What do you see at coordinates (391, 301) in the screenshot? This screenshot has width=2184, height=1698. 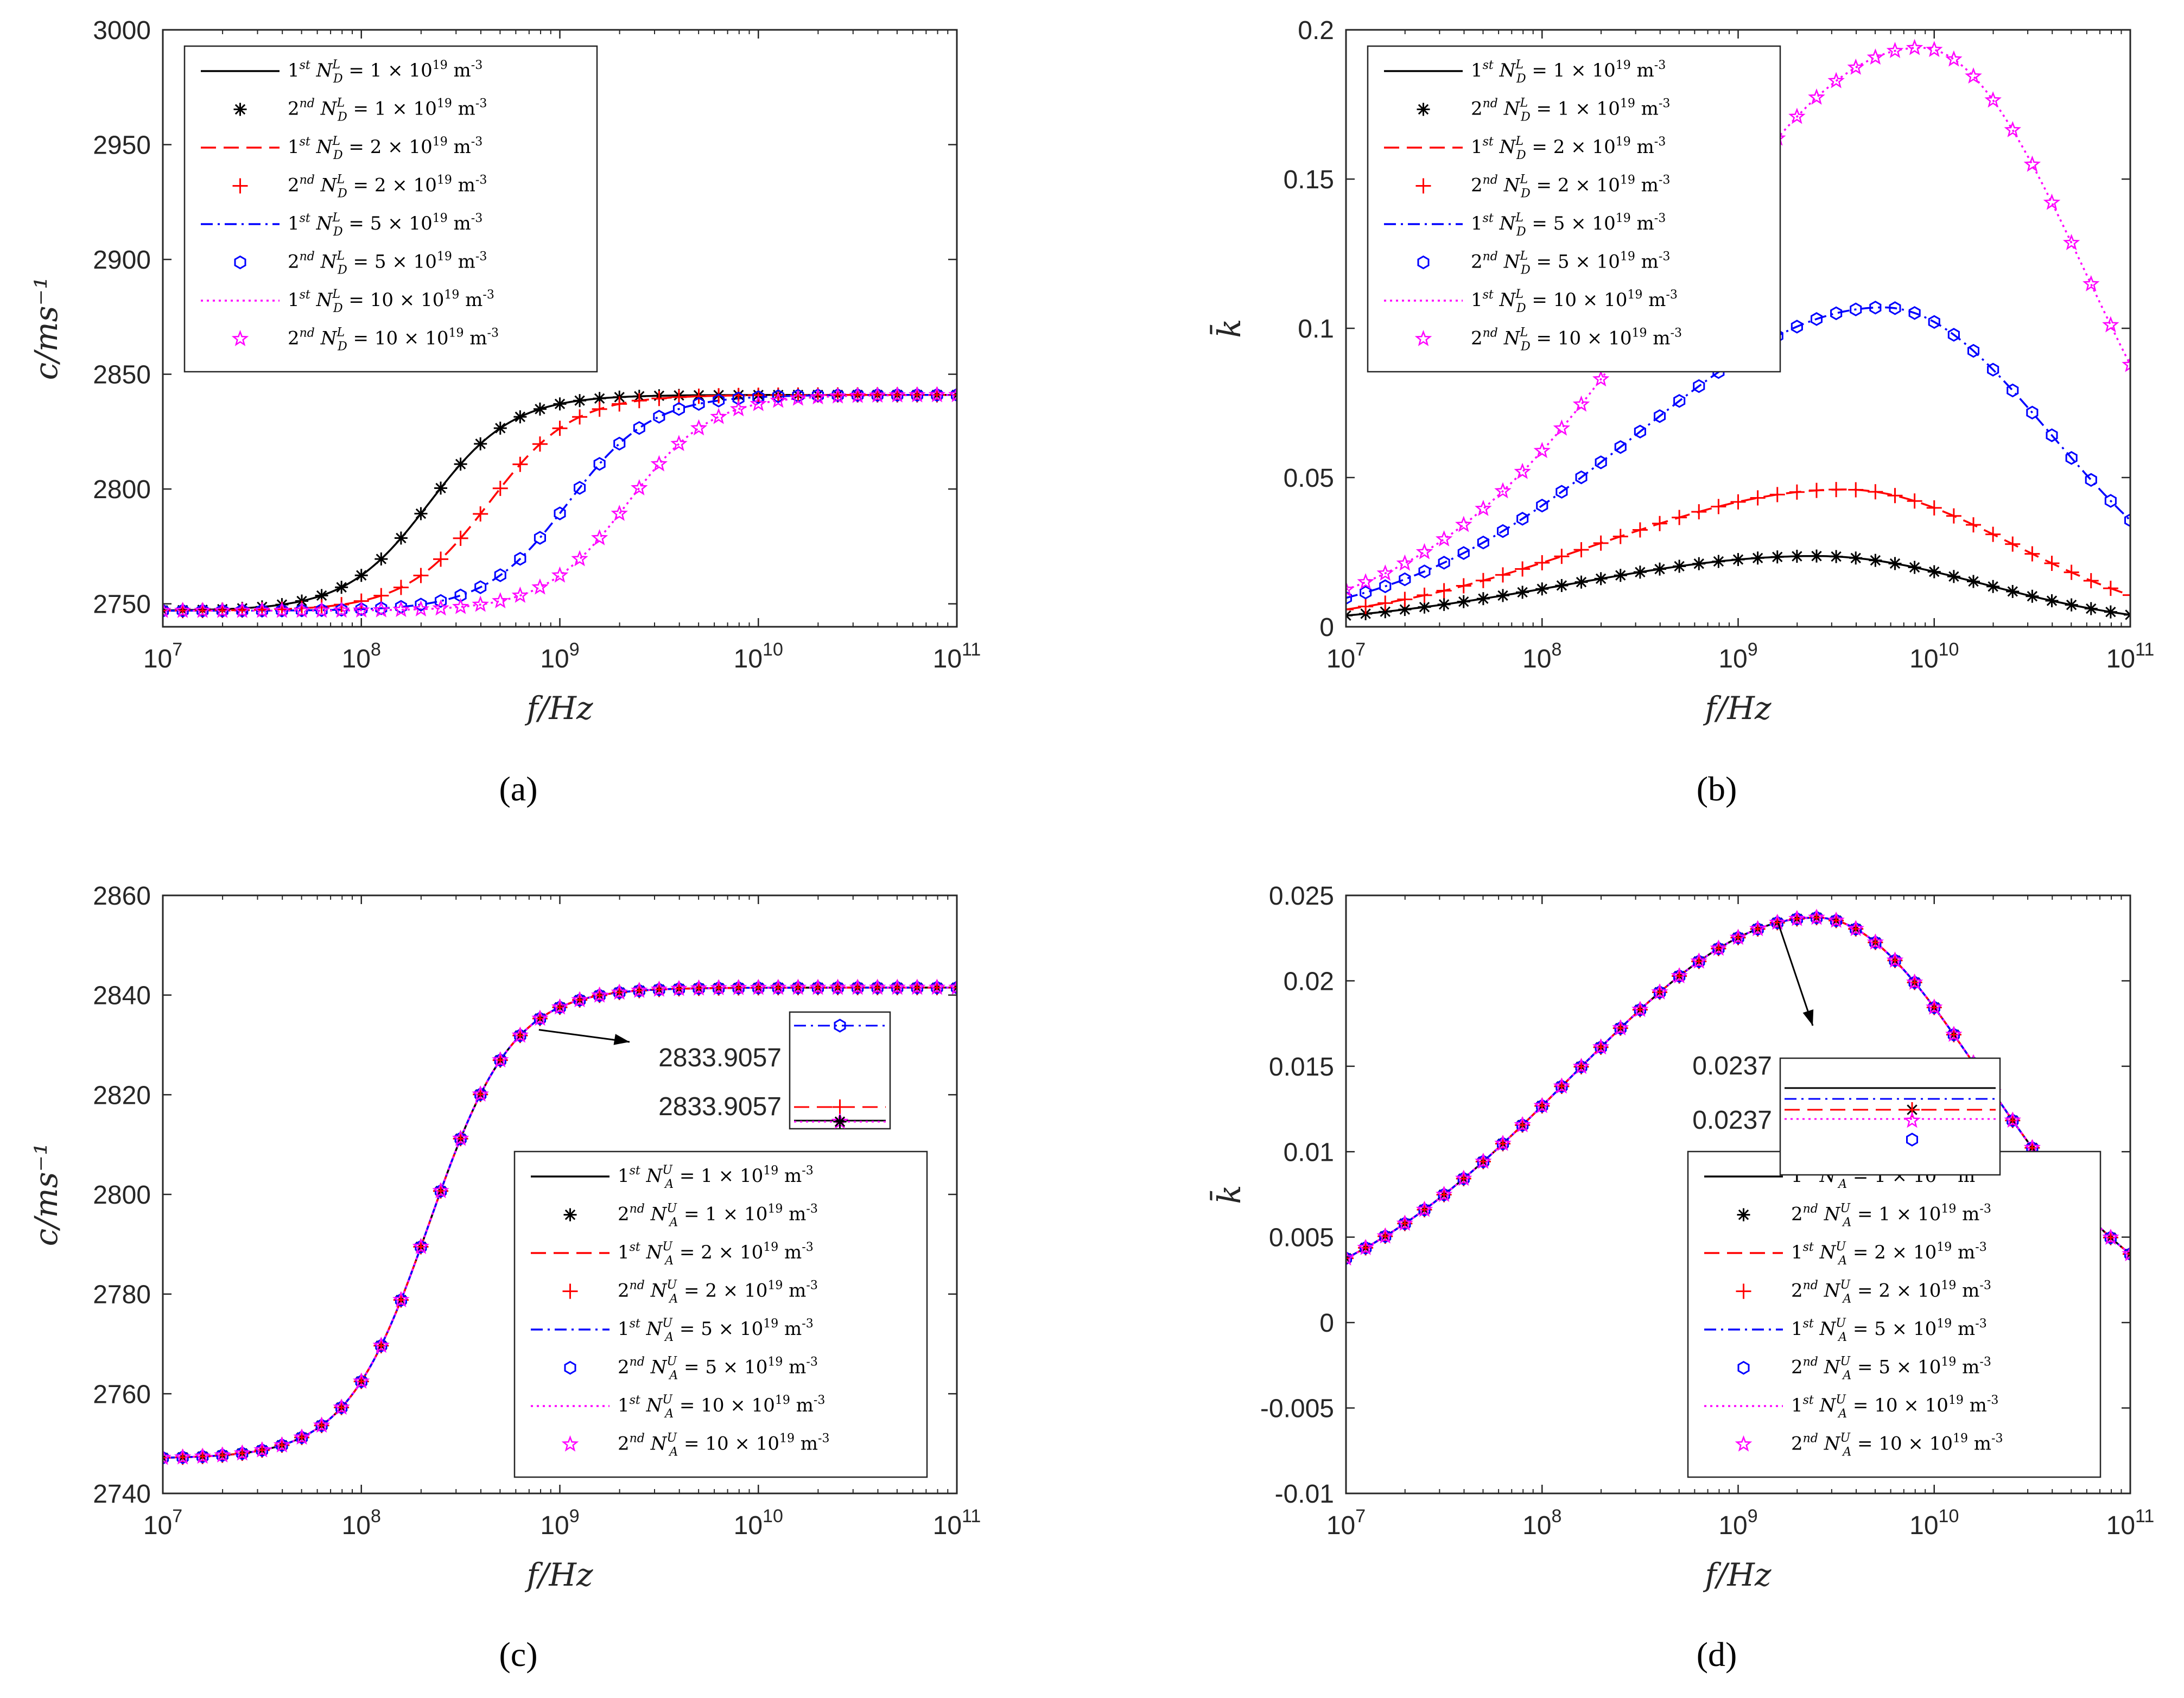 I see `legend-label: 1st NL D = 10 × 1019 m-3` at bounding box center [391, 301].